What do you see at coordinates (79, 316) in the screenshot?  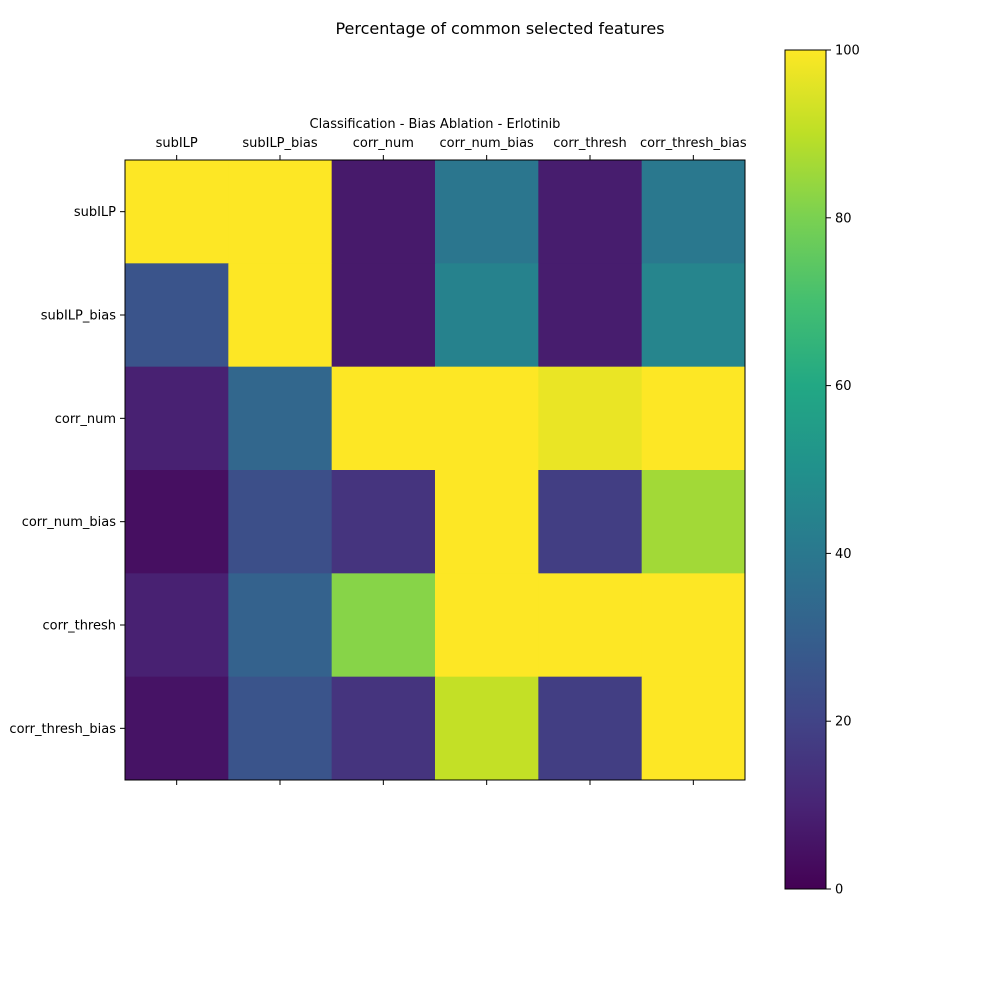 I see `y-tick-label: subILP_bias` at bounding box center [79, 316].